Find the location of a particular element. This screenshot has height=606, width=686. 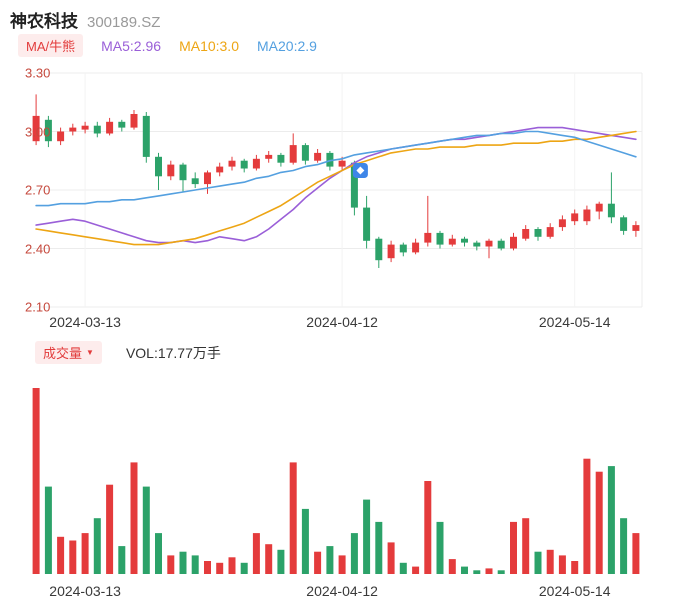

volume-value-label: VOL:17.77万手 is located at coordinates (173, 352).